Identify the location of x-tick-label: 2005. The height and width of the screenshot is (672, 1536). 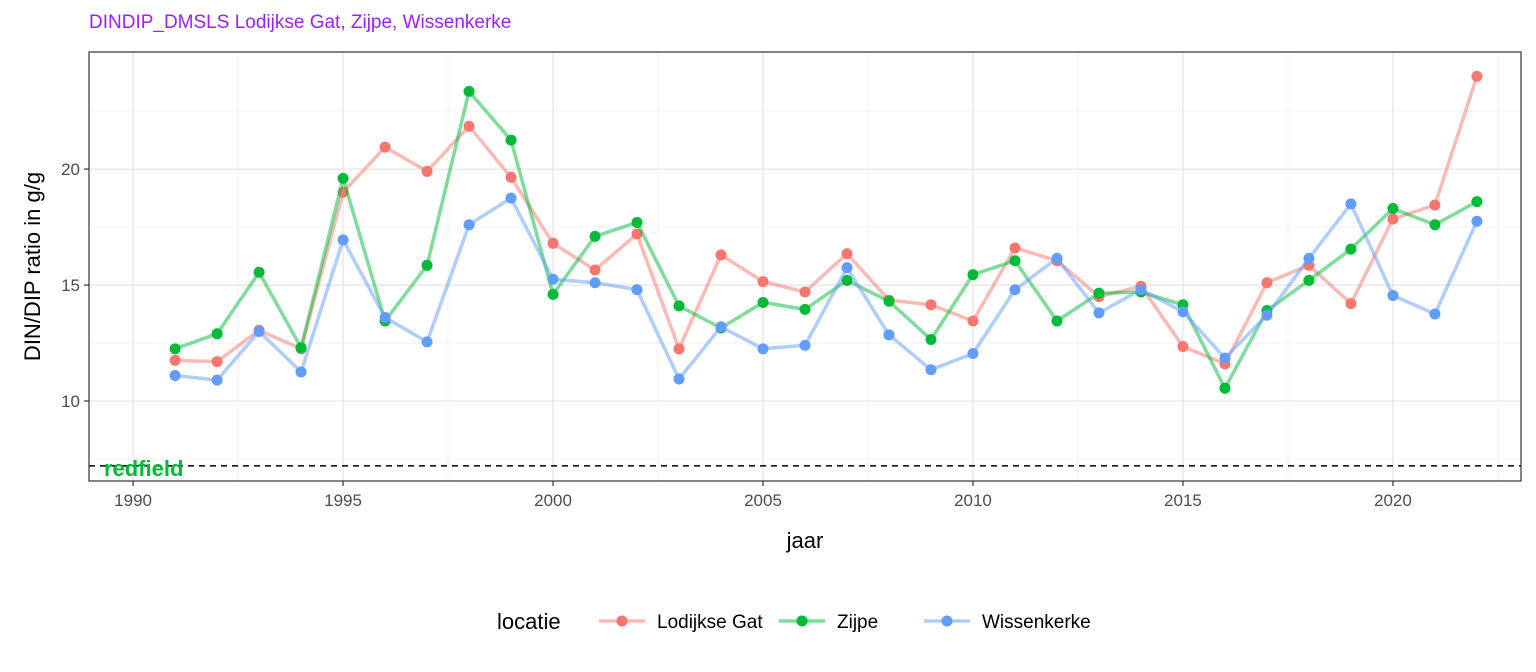
(763, 500).